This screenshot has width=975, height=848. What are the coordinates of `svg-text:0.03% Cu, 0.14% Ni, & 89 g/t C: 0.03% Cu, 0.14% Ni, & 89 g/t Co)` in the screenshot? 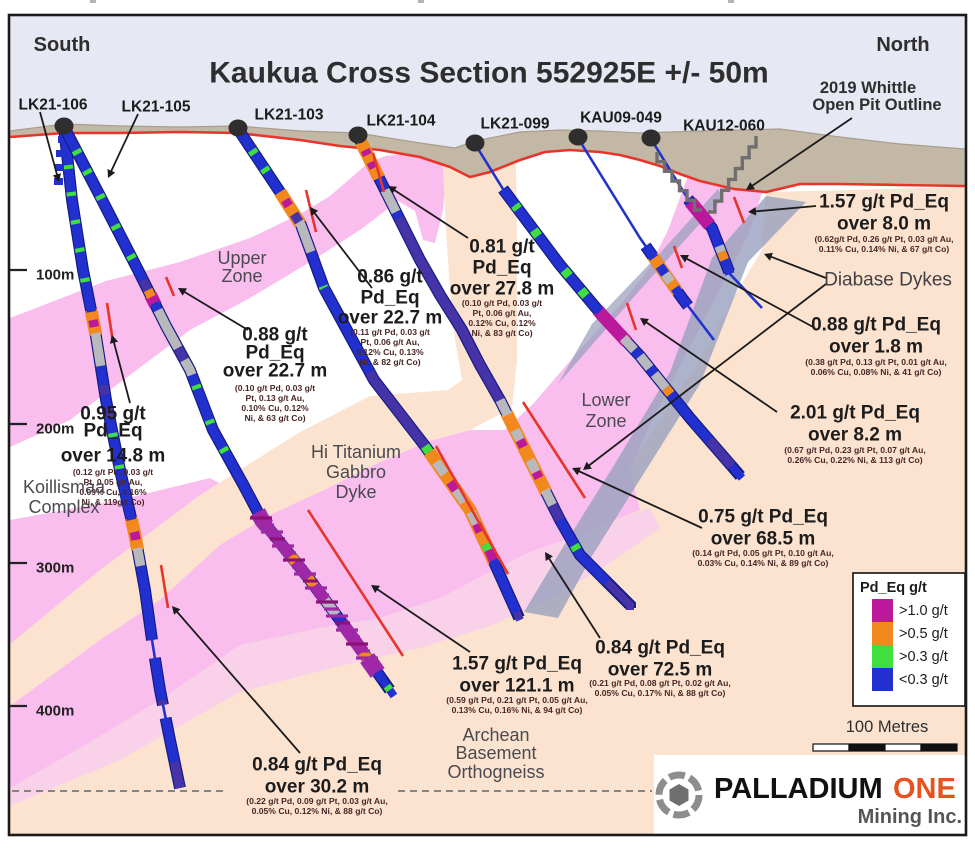 It's located at (763, 563).